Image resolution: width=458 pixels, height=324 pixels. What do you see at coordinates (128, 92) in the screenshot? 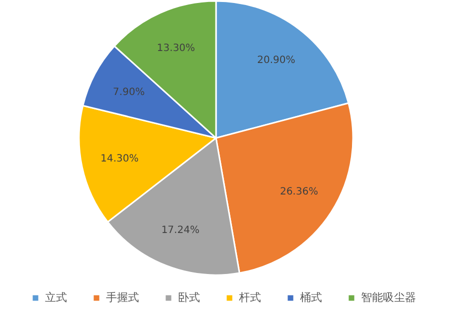
I see `data-label: 7.90%` at bounding box center [128, 92].